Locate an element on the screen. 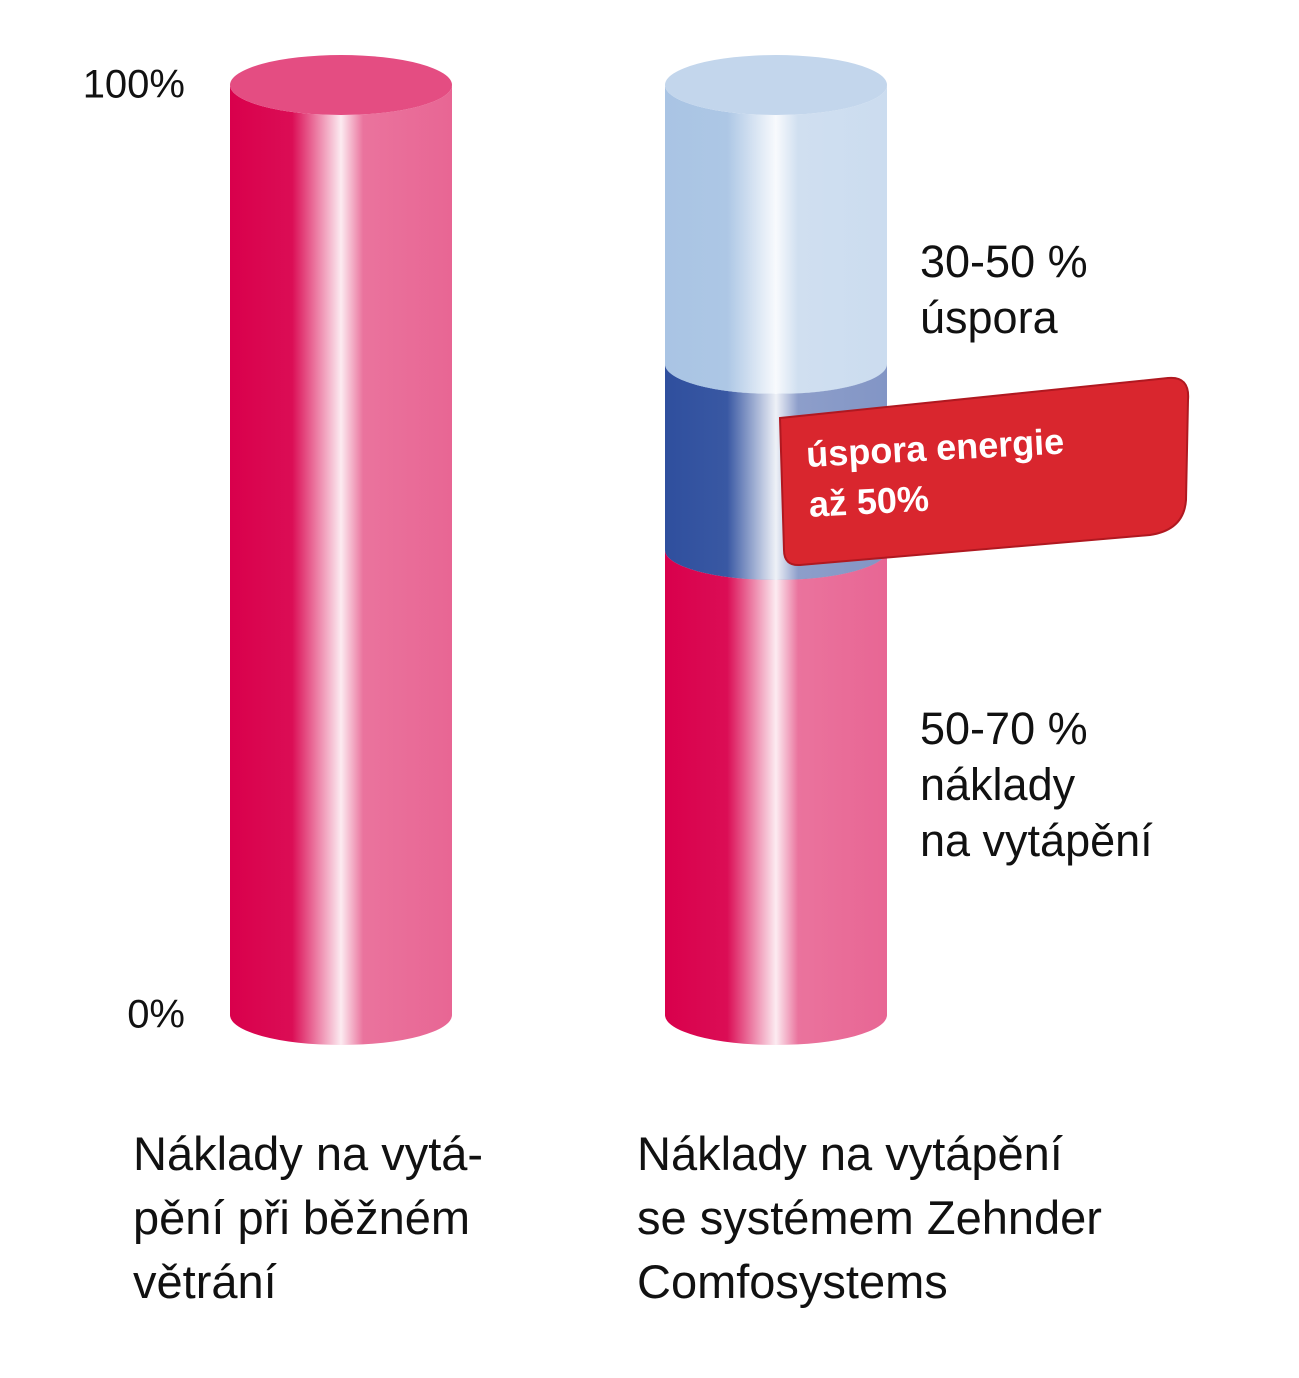 This screenshot has height=1378, width=1299. y-tick-label: 100% is located at coordinates (133, 84).